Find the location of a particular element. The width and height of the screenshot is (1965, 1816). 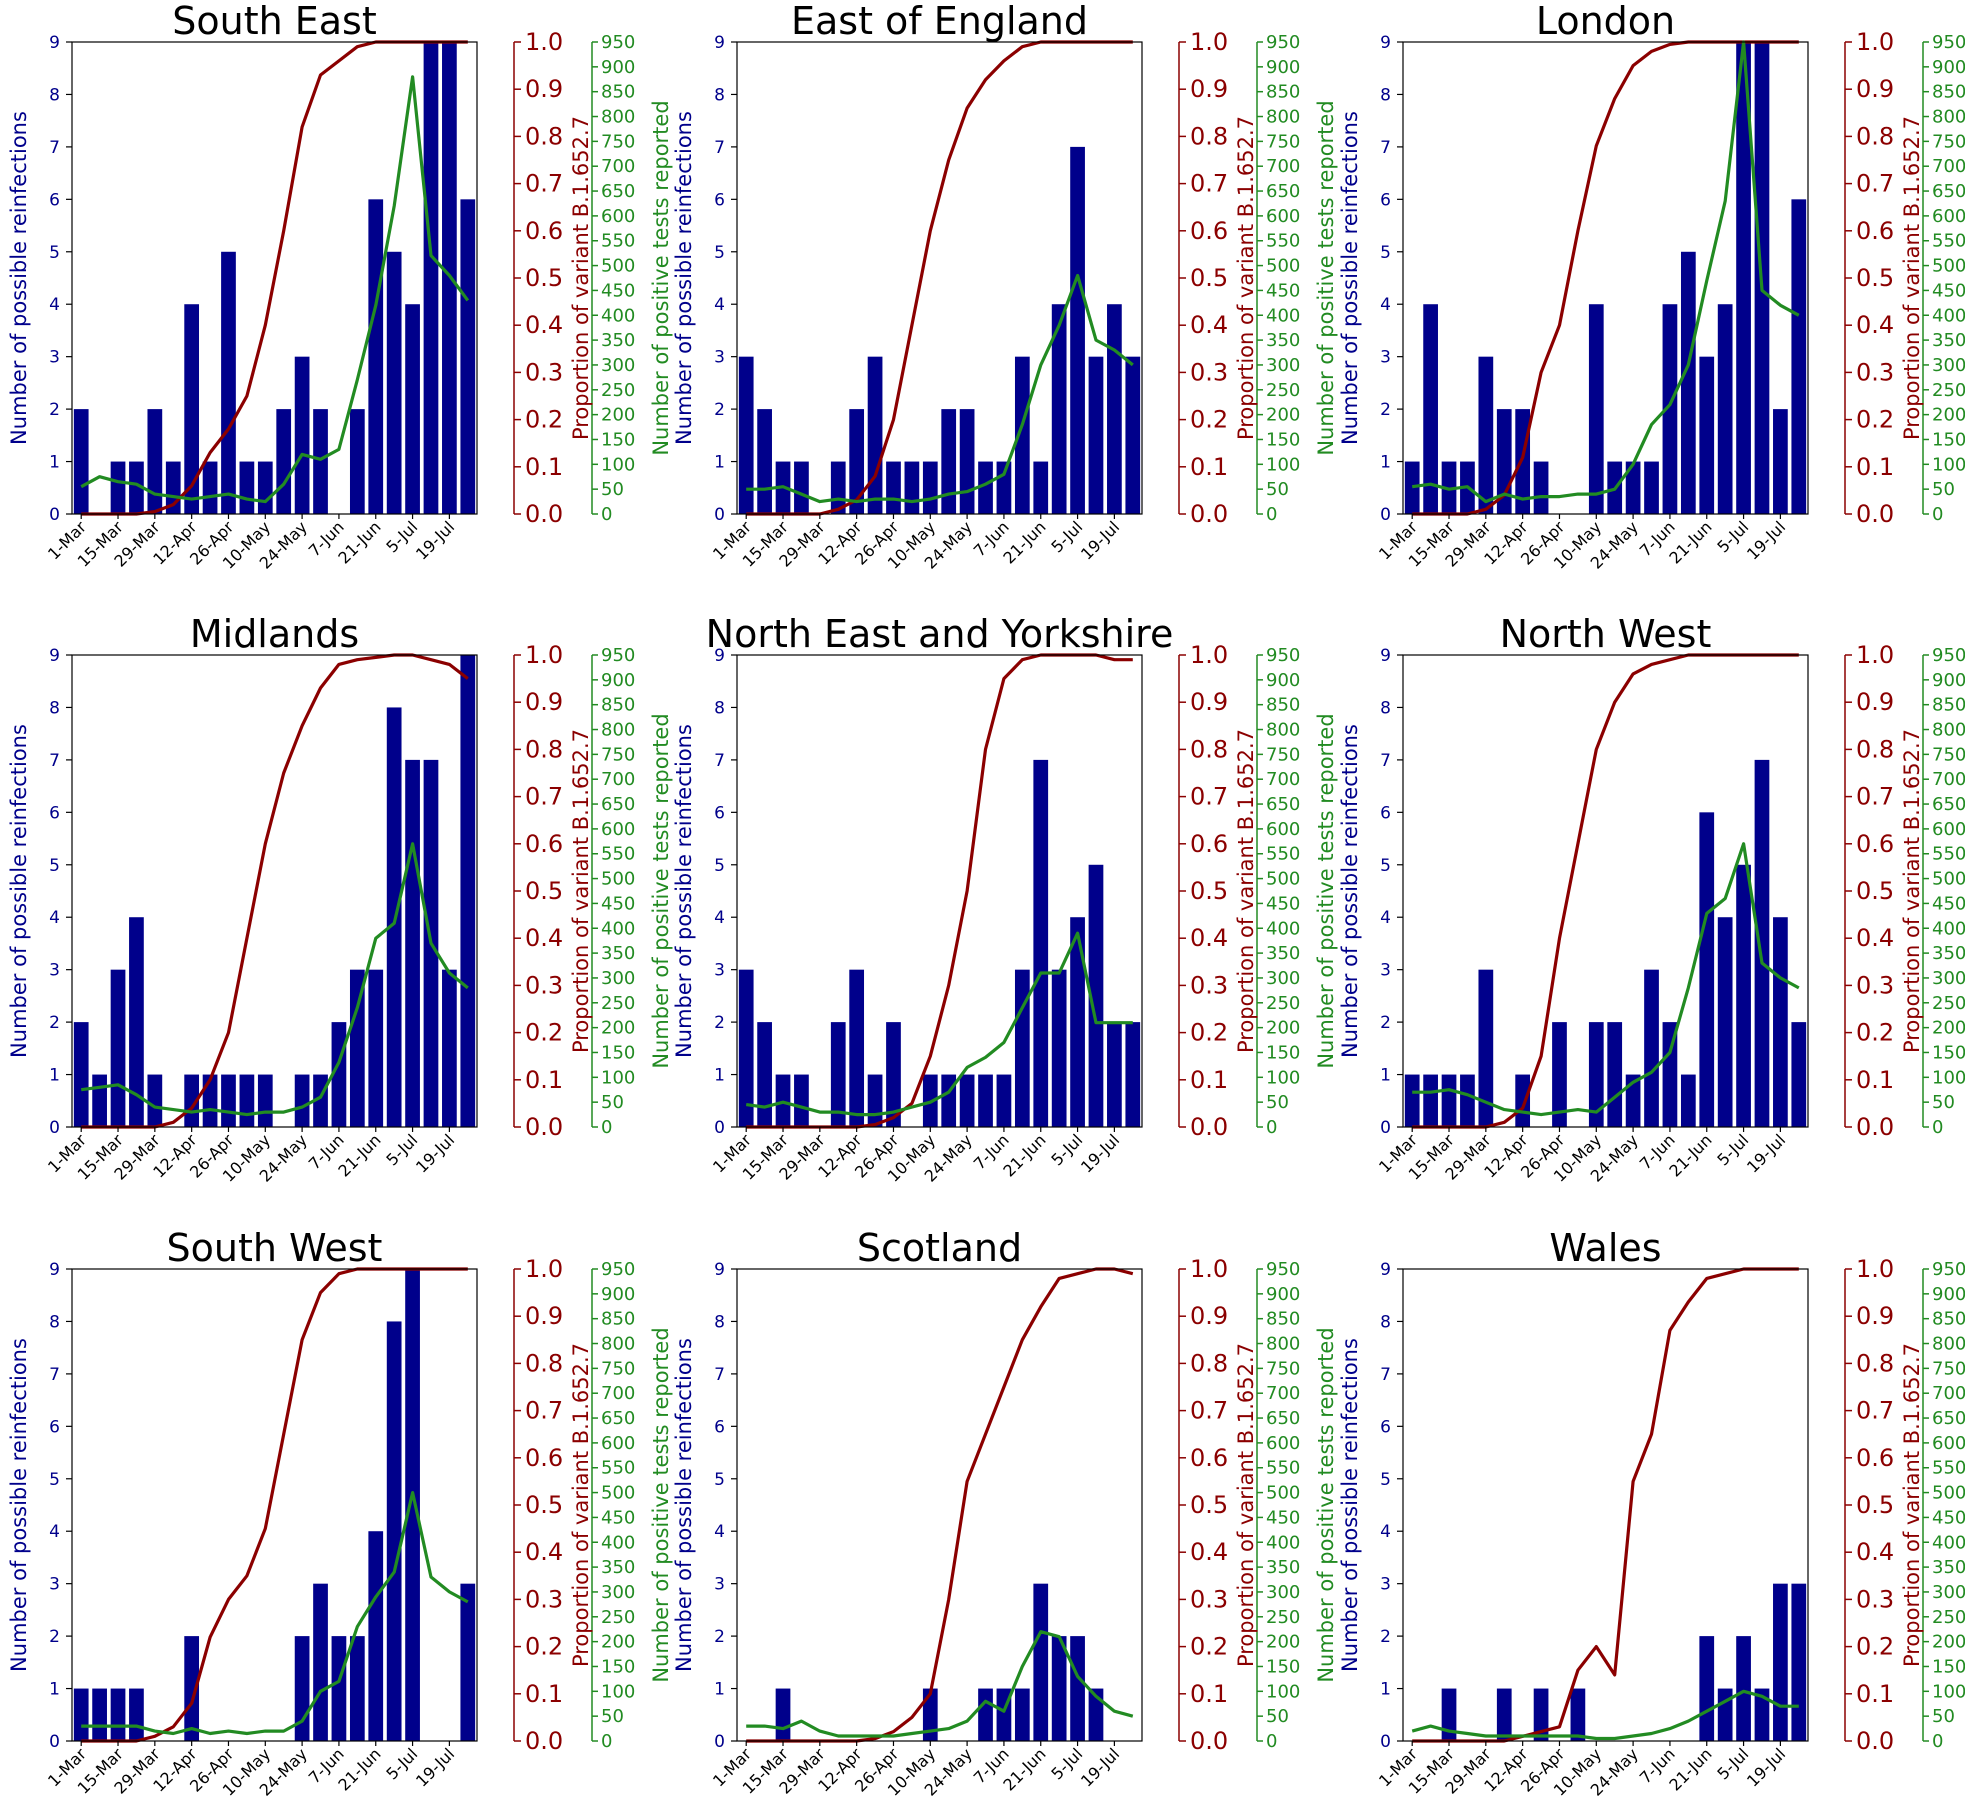

tests-tick-label: 300 is located at coordinates (618, 1592).